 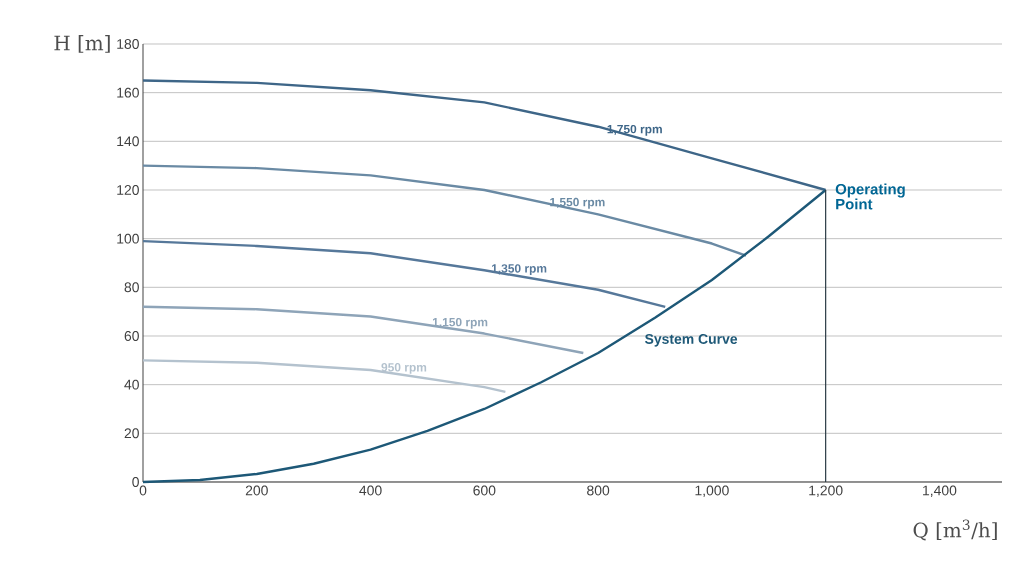 What do you see at coordinates (82, 44) in the screenshot?
I see `y-axis-title: H [m]` at bounding box center [82, 44].